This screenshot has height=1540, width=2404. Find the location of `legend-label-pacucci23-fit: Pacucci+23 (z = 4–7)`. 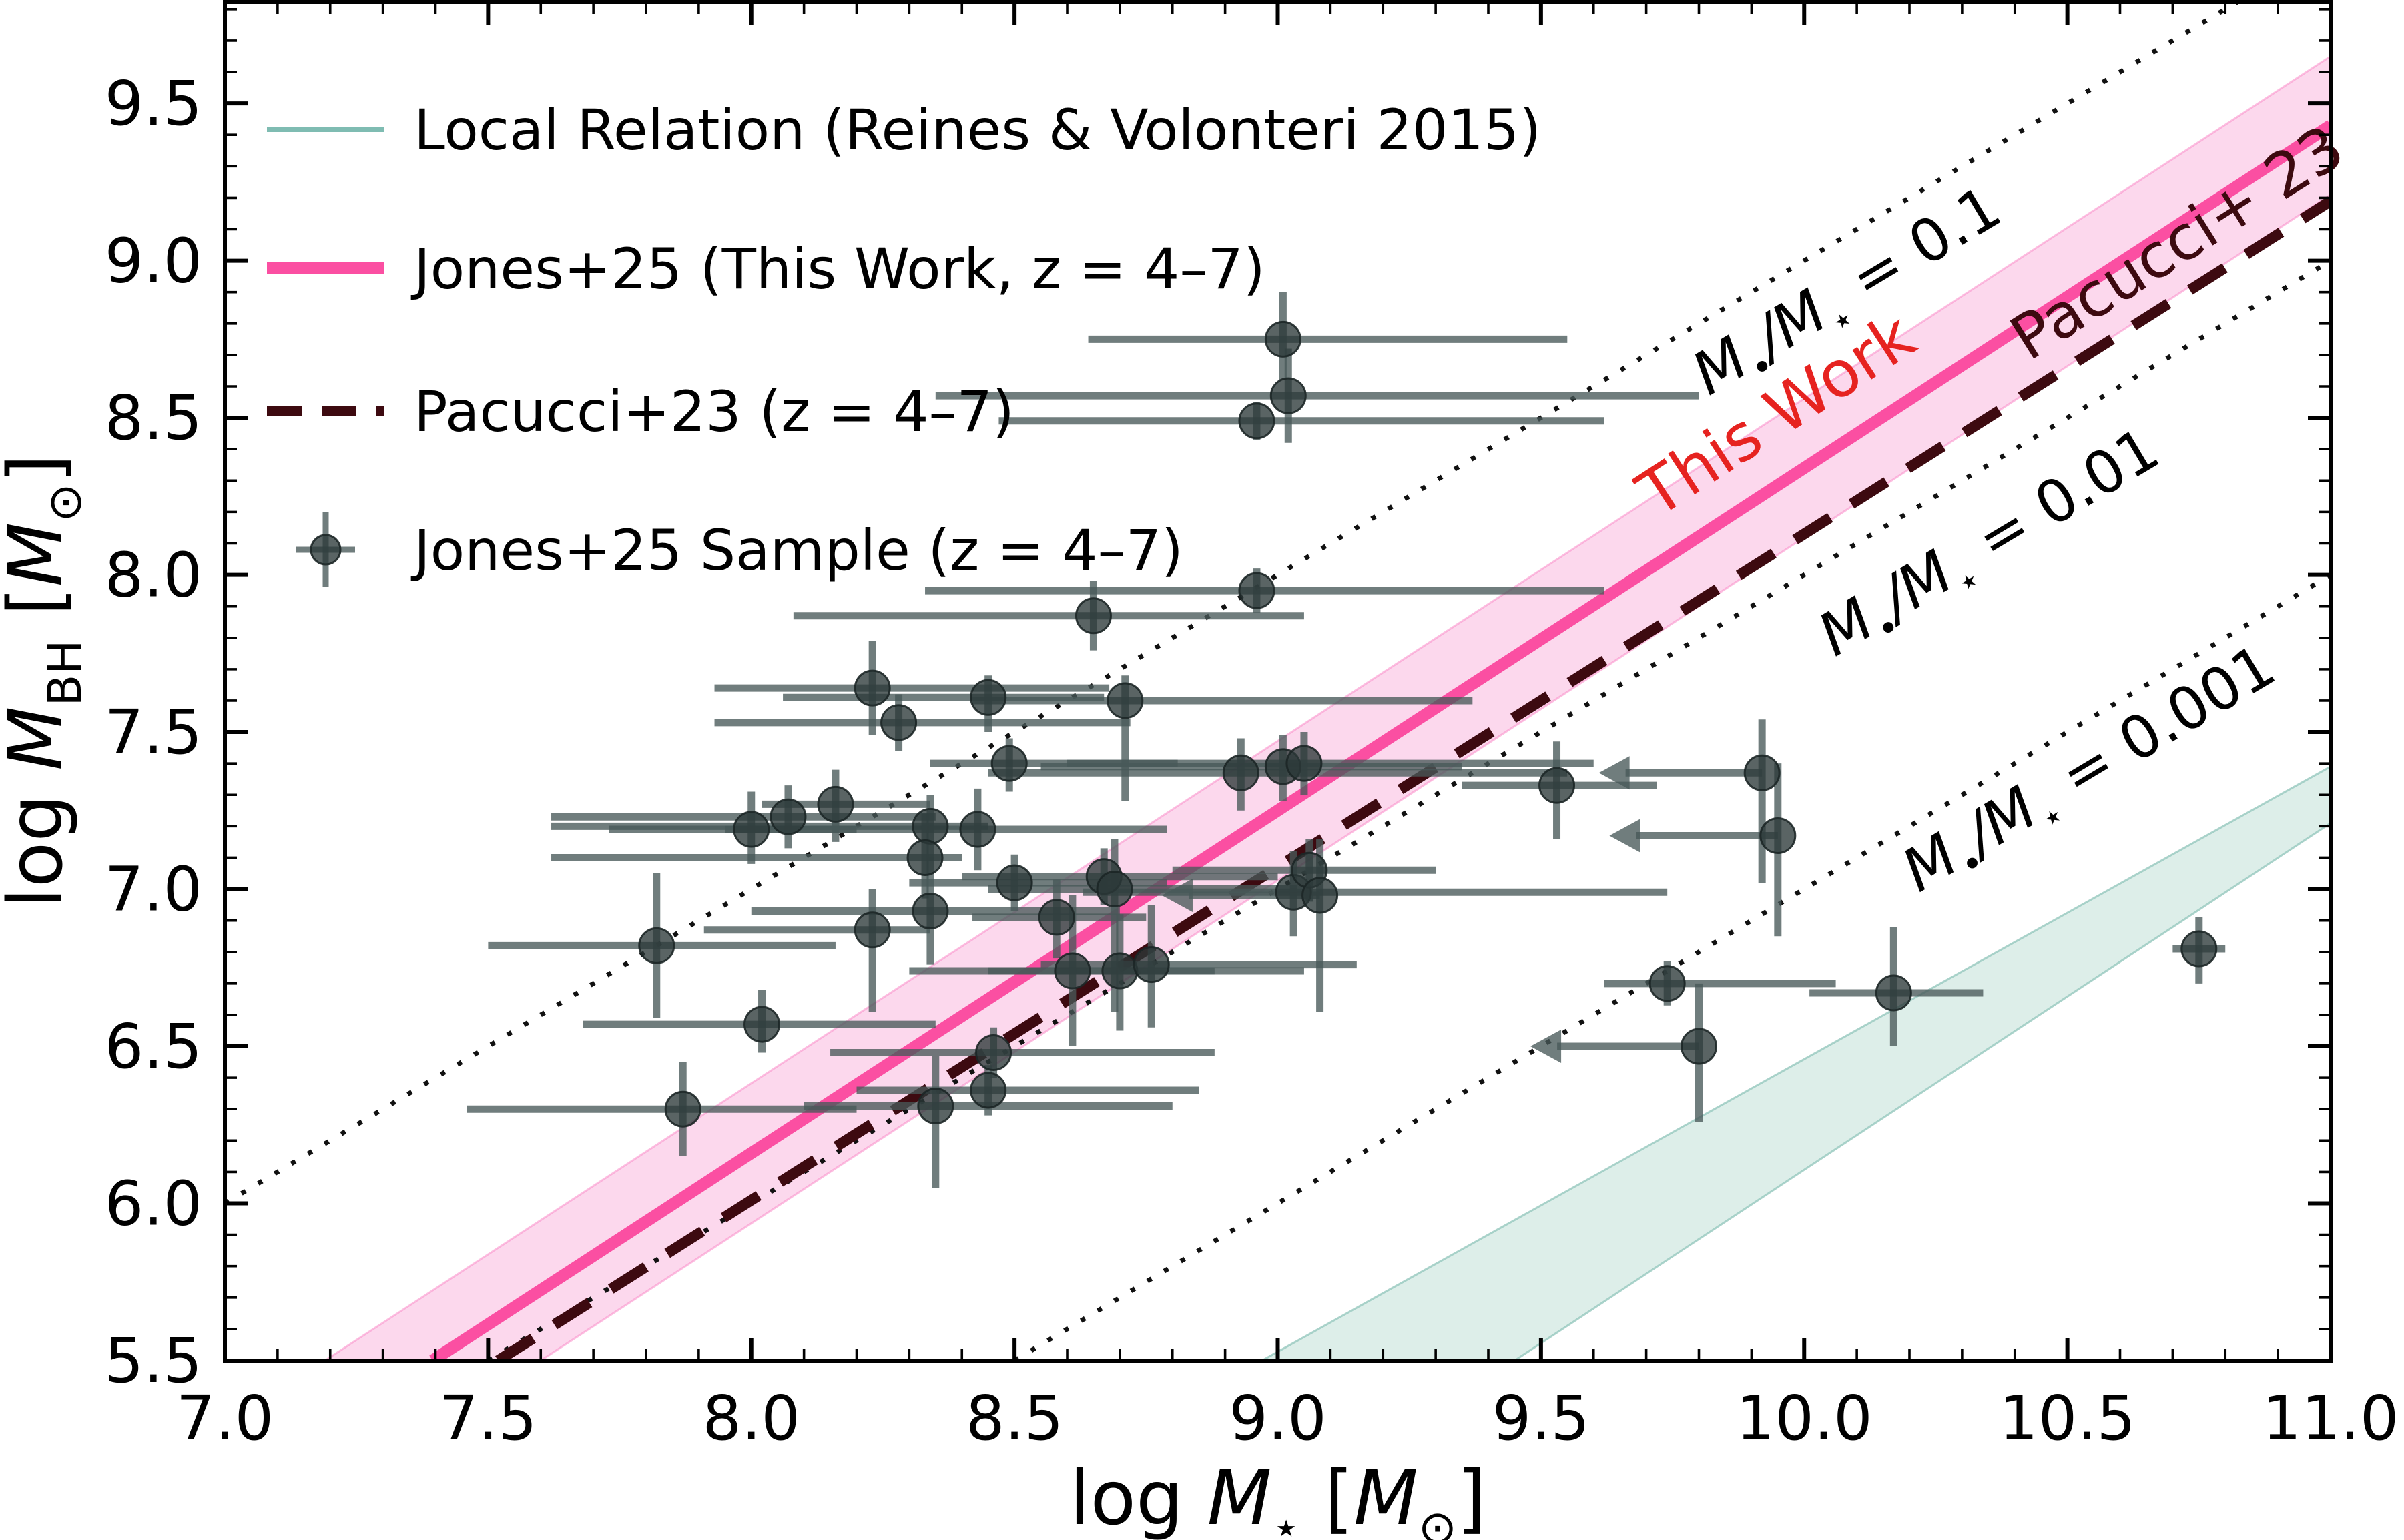

legend-label-pacucci23-fit: Pacucci+23 (z = 4–7) is located at coordinates (714, 412).